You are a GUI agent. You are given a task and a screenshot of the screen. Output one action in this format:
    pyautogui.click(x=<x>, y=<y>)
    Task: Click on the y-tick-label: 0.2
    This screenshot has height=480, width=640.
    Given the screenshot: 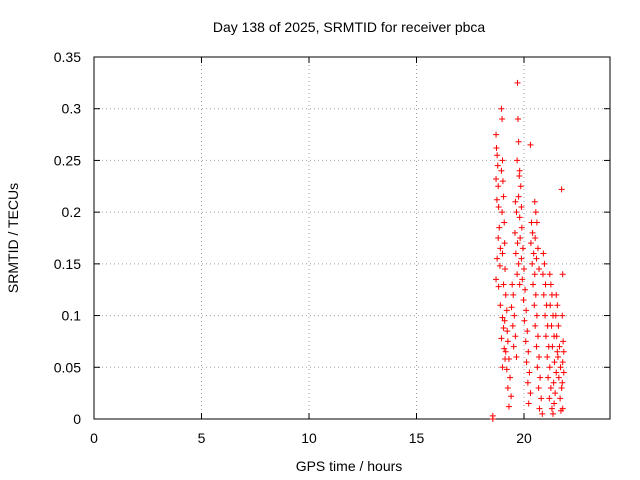 What is the action you would take?
    pyautogui.click(x=72, y=212)
    